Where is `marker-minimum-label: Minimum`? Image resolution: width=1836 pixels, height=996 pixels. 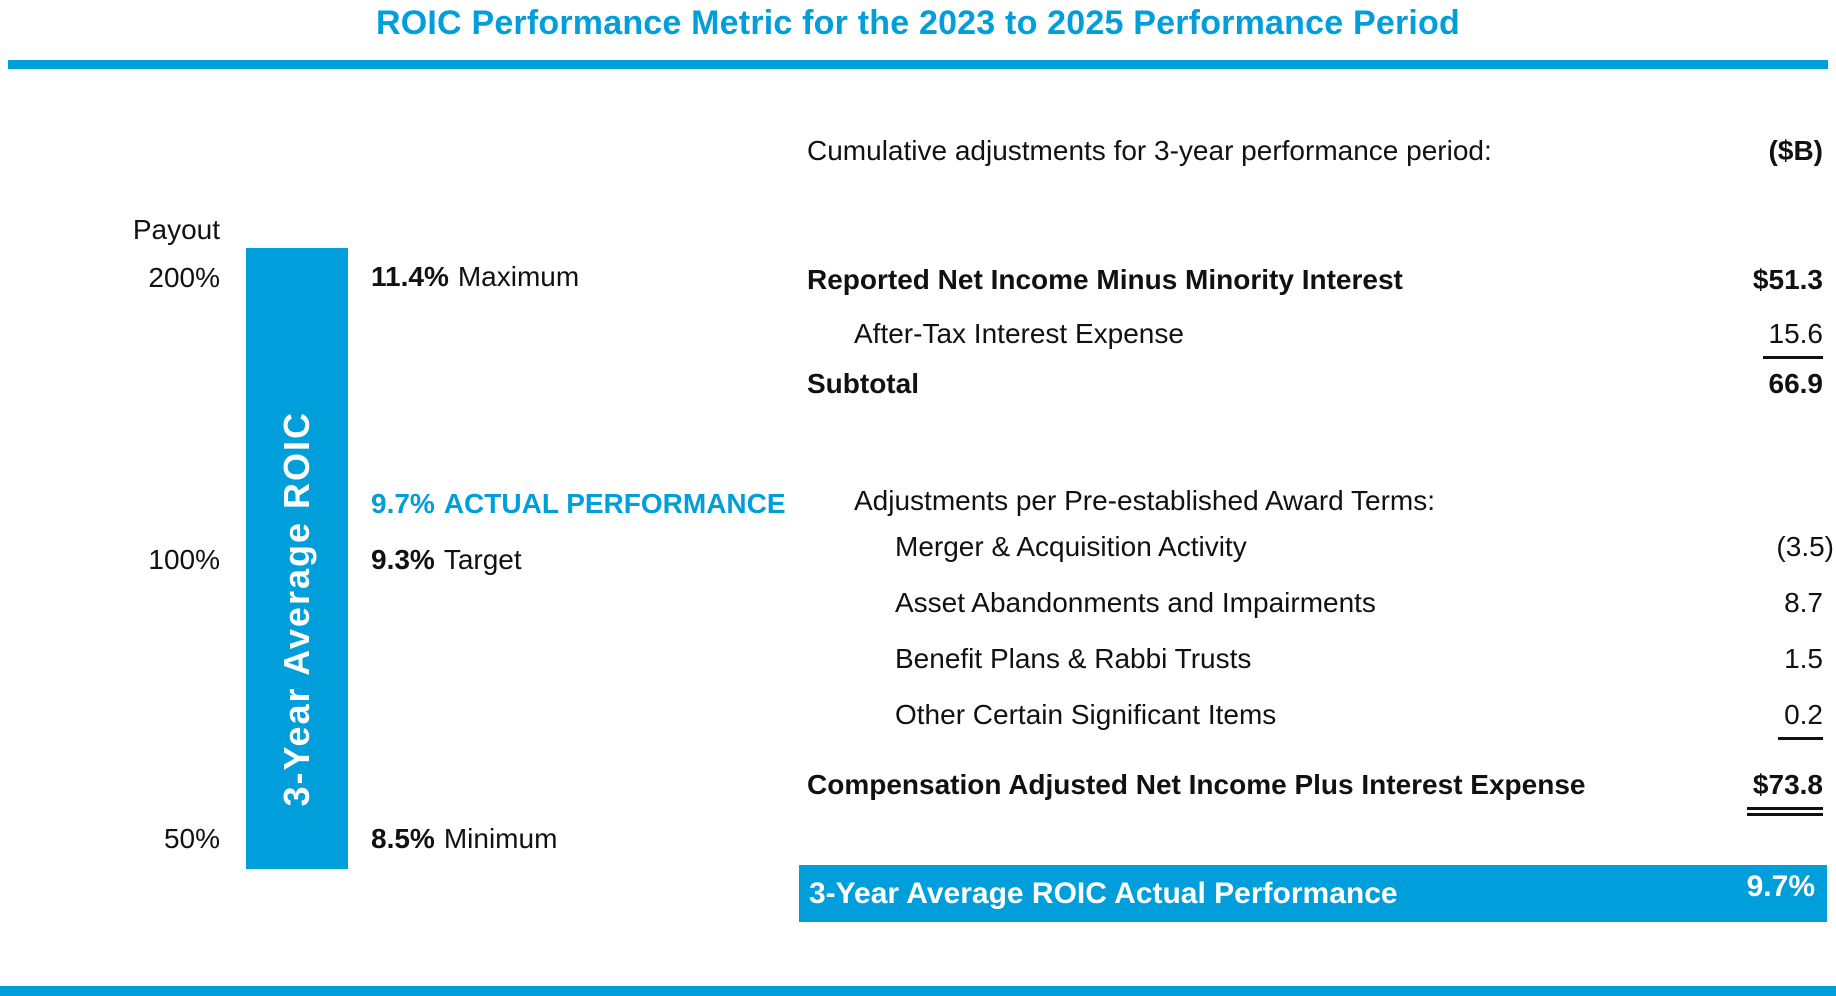 marker-minimum-label: Minimum is located at coordinates (500, 838).